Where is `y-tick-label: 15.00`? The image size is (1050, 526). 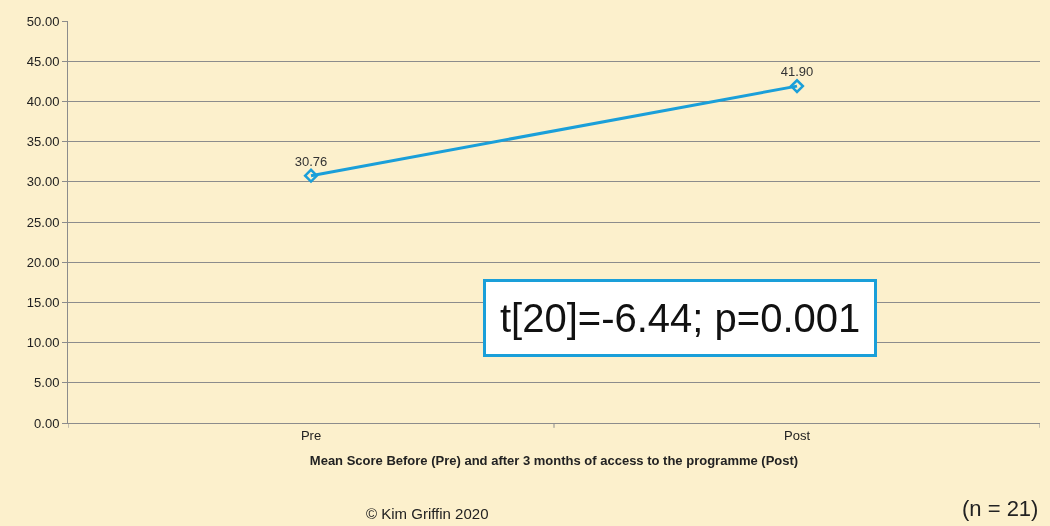
y-tick-label: 15.00 is located at coordinates (43, 302).